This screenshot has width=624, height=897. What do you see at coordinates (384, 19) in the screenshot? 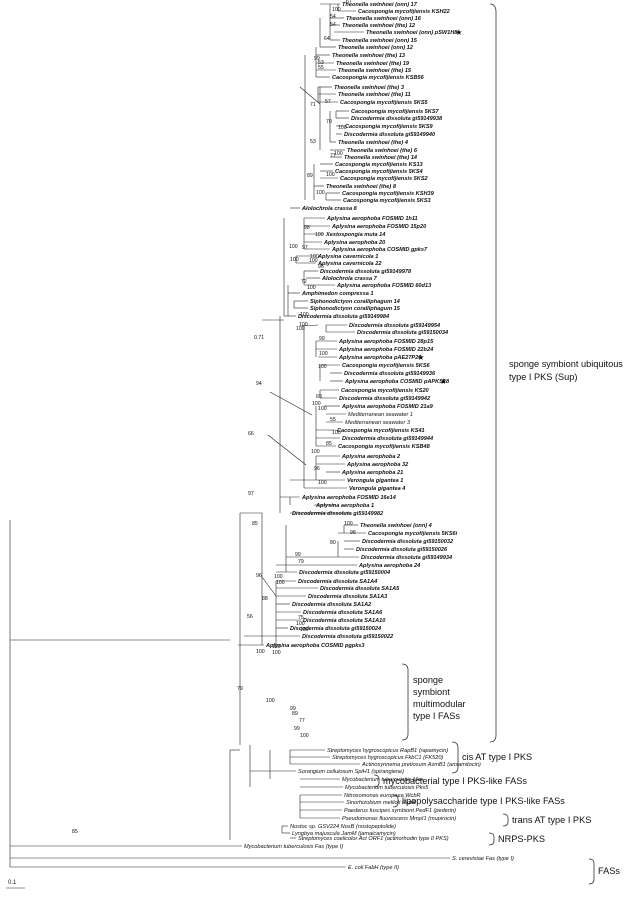
I see `leaf-label: Theonella swinhoei (onn) 16` at bounding box center [384, 19].